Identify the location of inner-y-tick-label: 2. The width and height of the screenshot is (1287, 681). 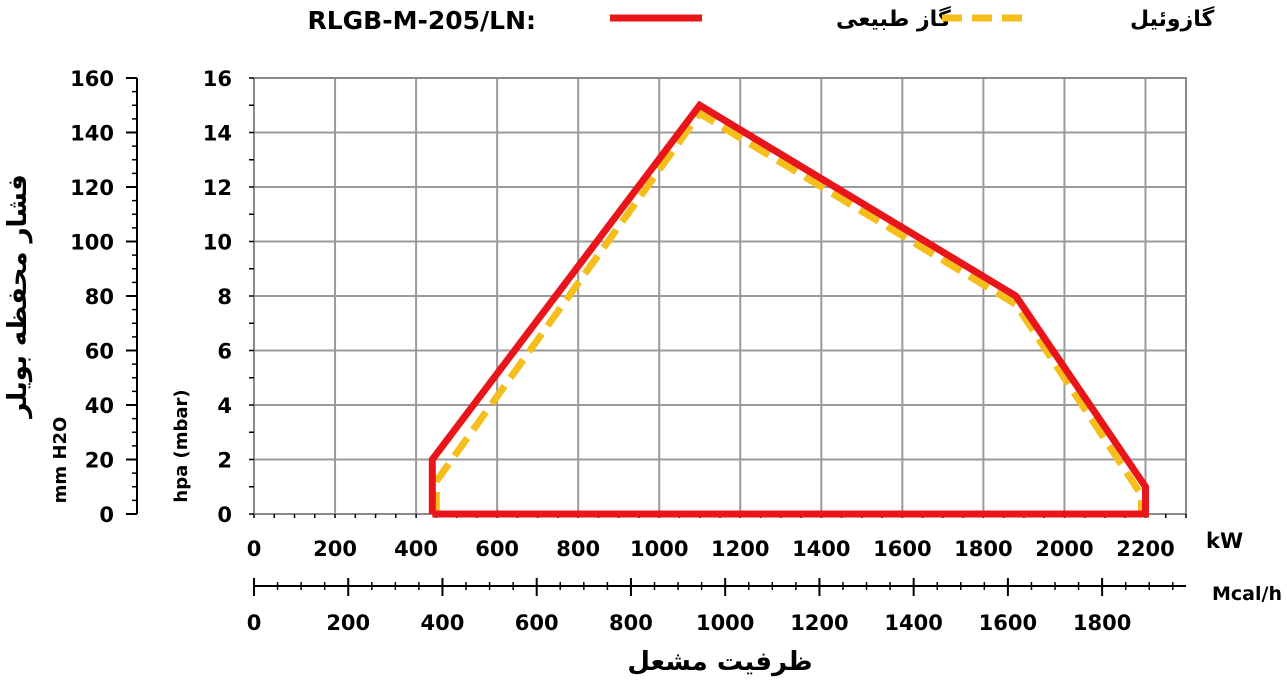
(224, 461).